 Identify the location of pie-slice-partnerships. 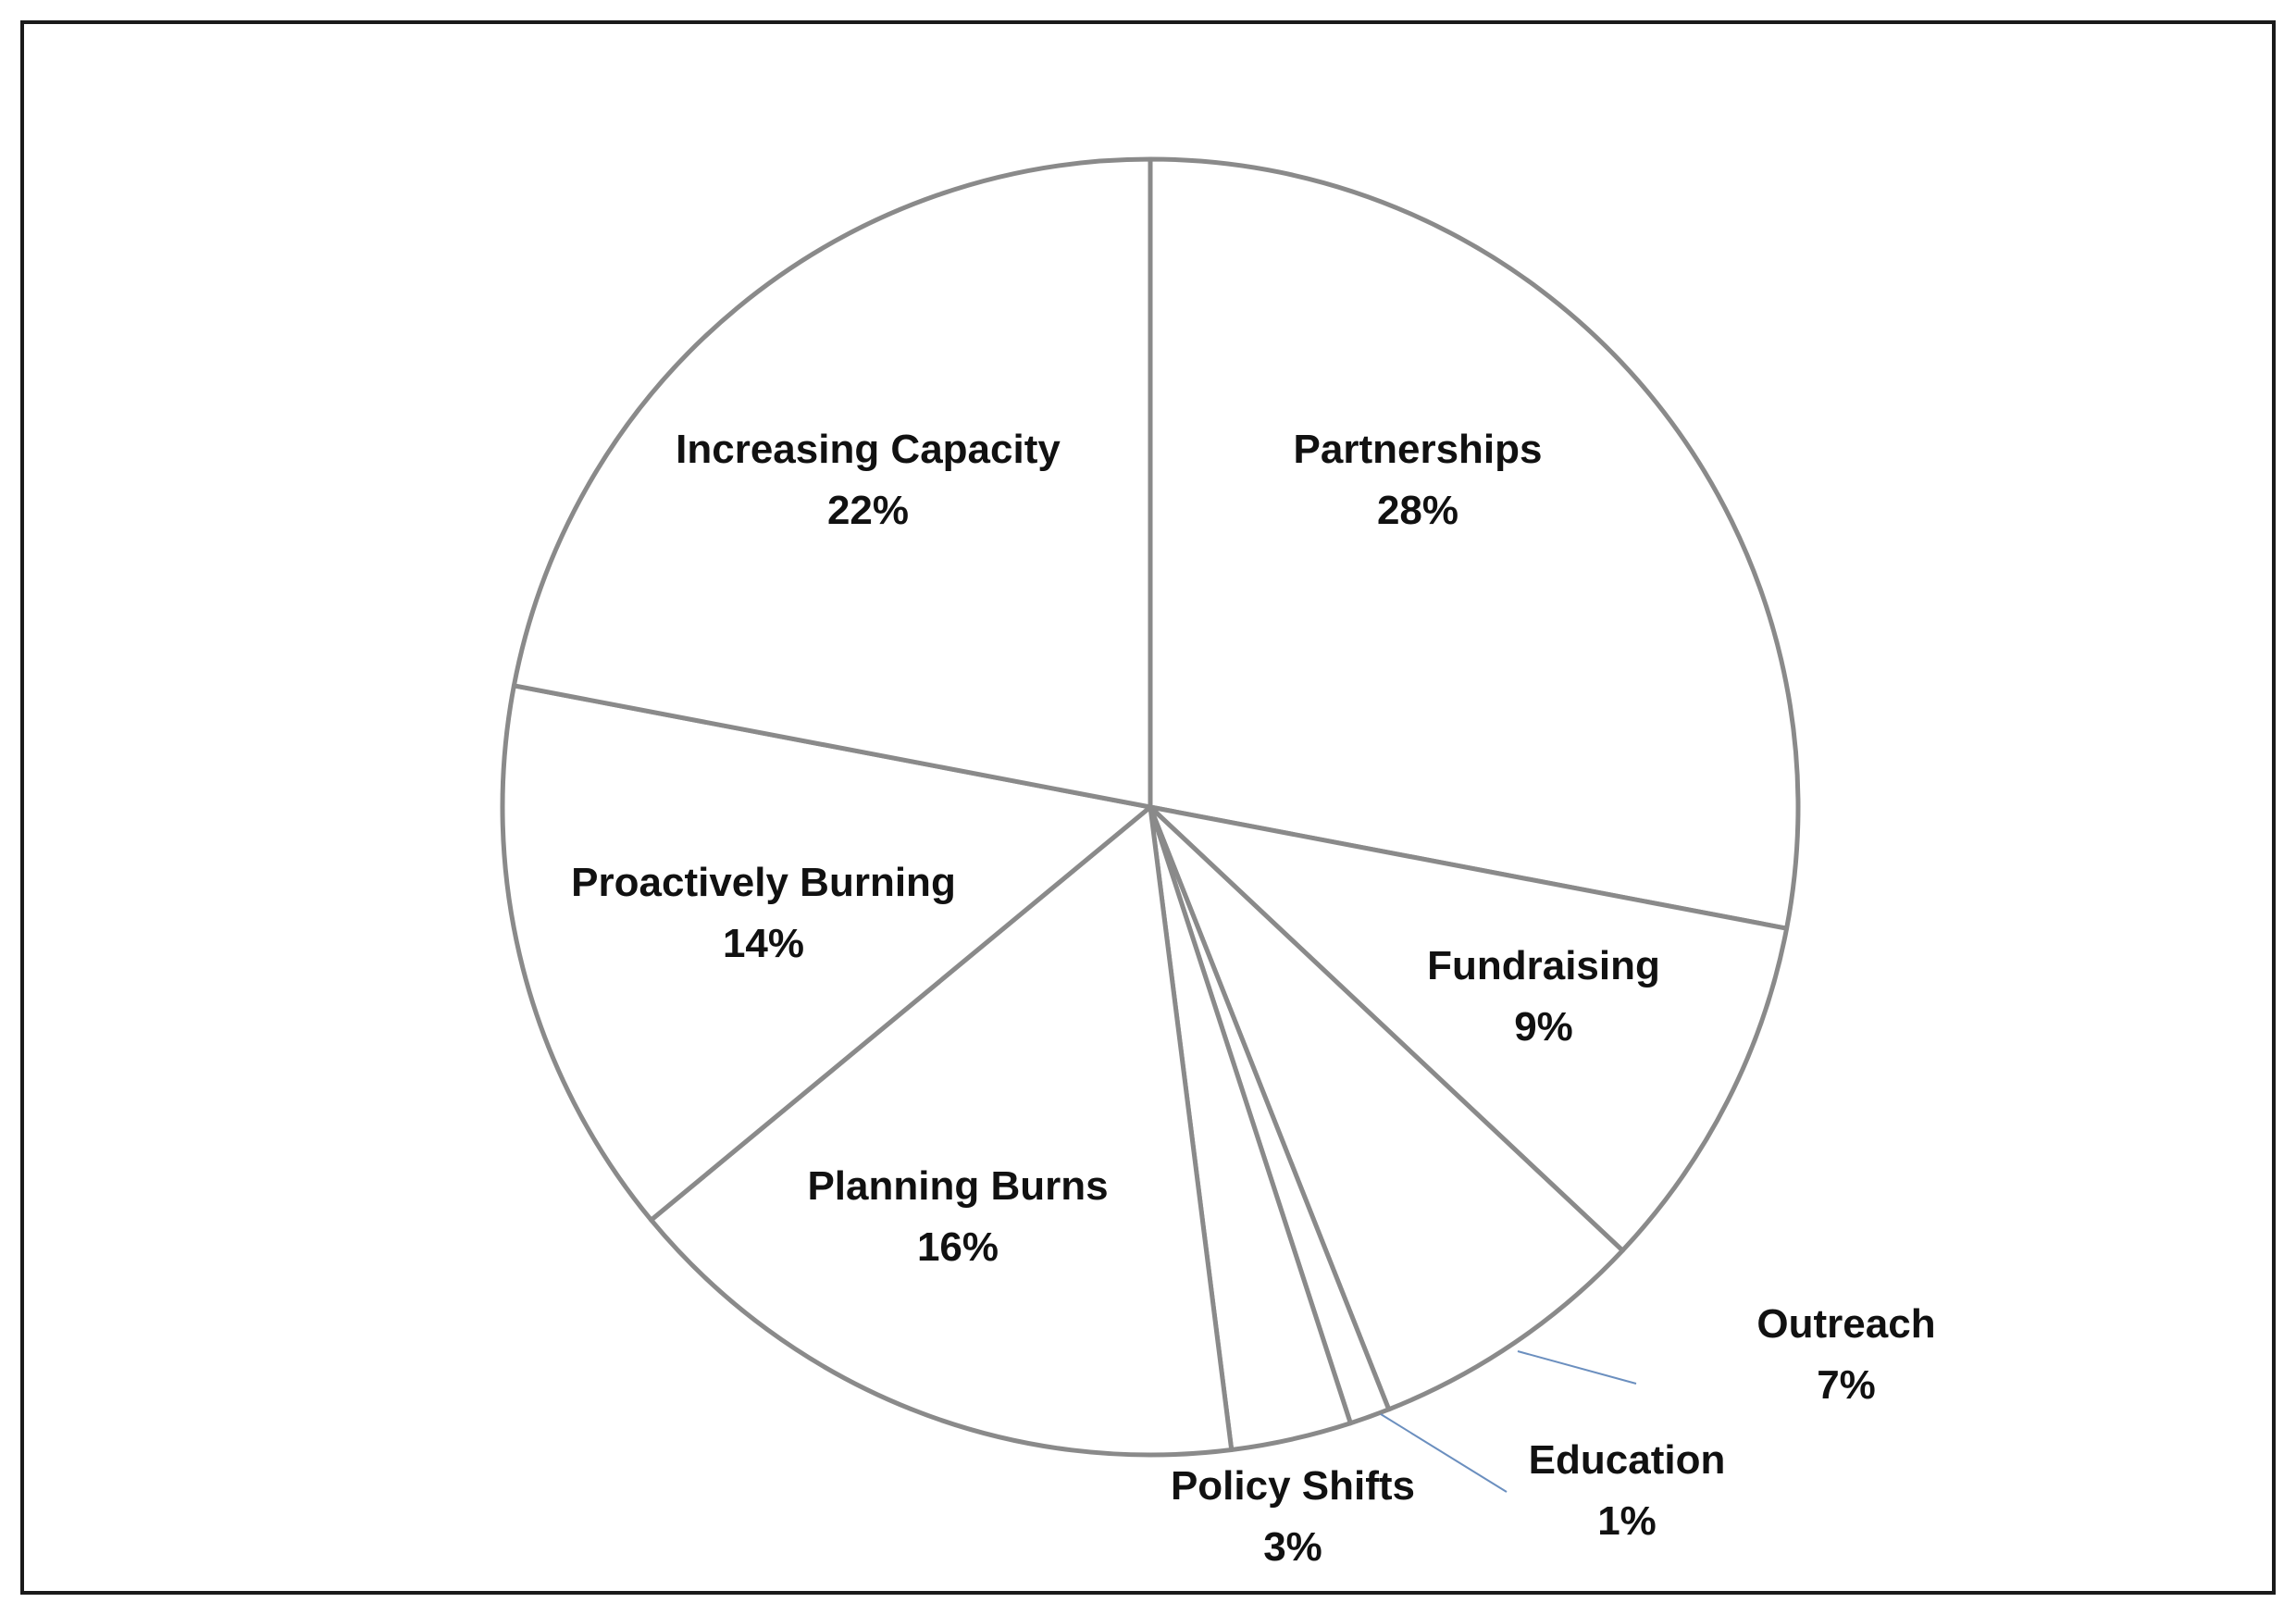
(1474, 543).